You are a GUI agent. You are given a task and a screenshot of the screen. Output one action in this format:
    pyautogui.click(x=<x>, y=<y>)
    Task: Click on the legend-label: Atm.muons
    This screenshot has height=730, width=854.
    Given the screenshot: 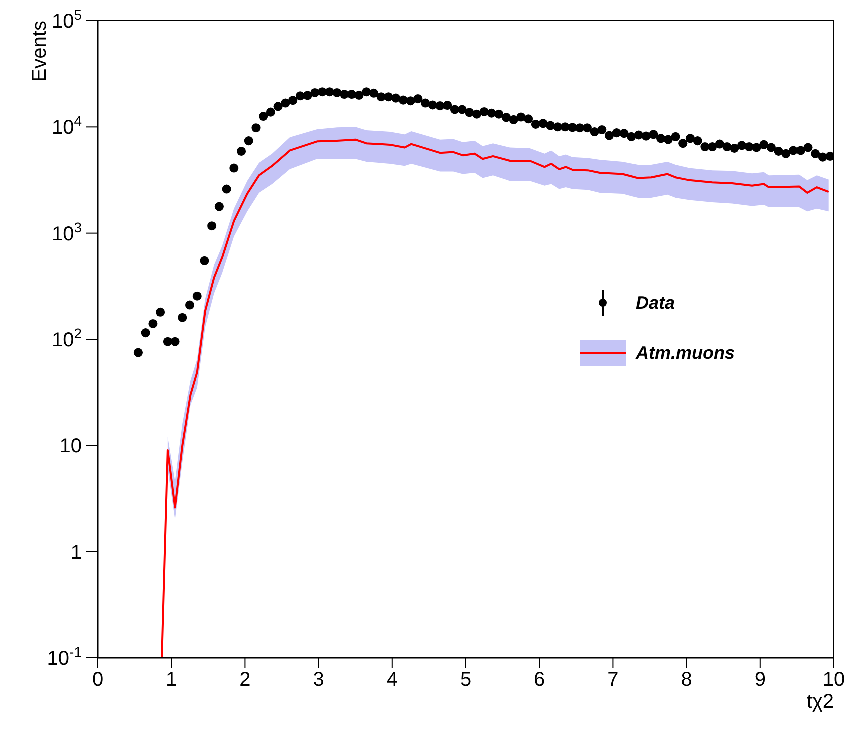 What is the action you would take?
    pyautogui.click(x=685, y=353)
    